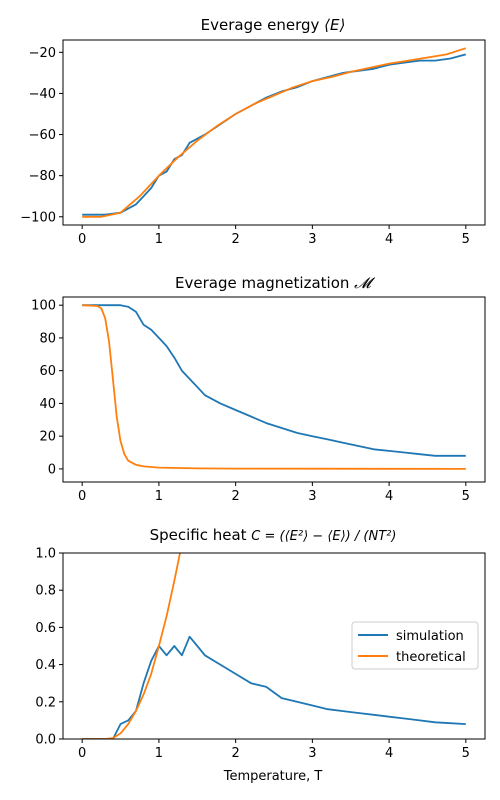 This screenshot has width=500, height=800. Describe the element at coordinates (42, 94) in the screenshot. I see `y-tick-label: −40` at that location.